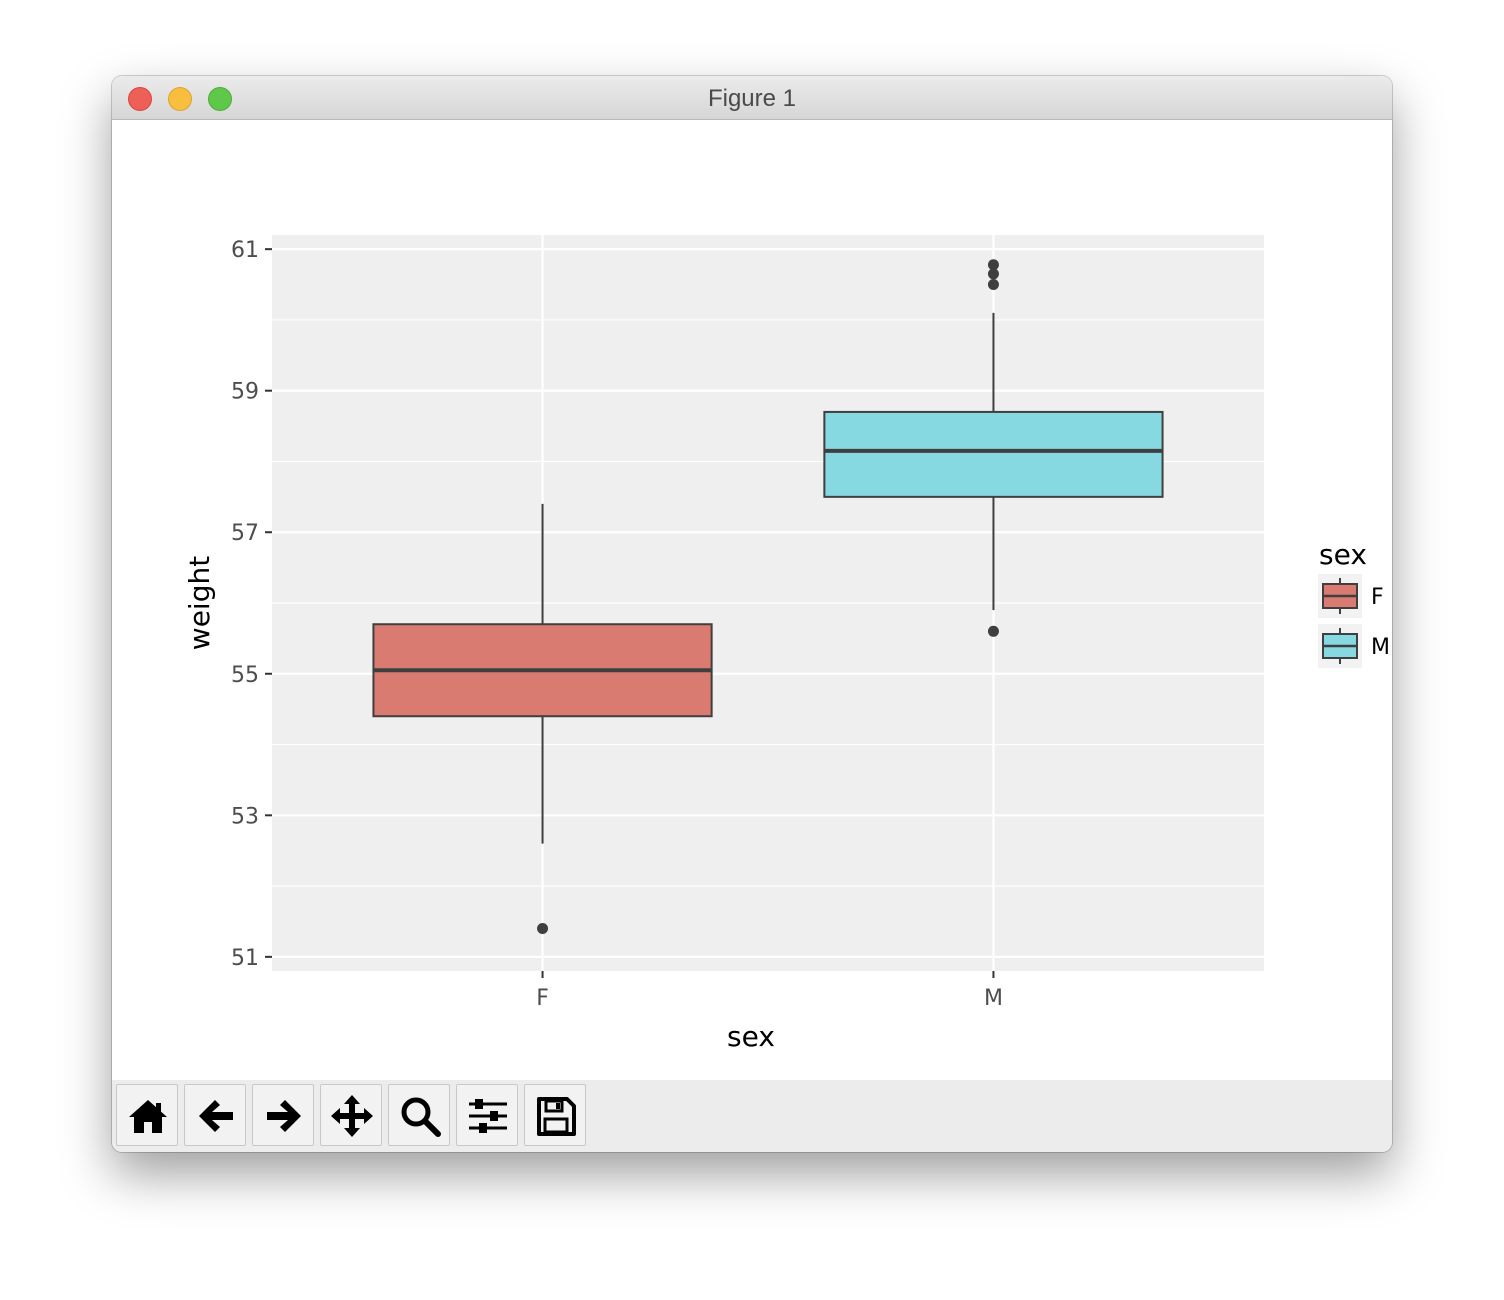  Describe the element at coordinates (751, 1036) in the screenshot. I see `x-axis-label: sex` at that location.